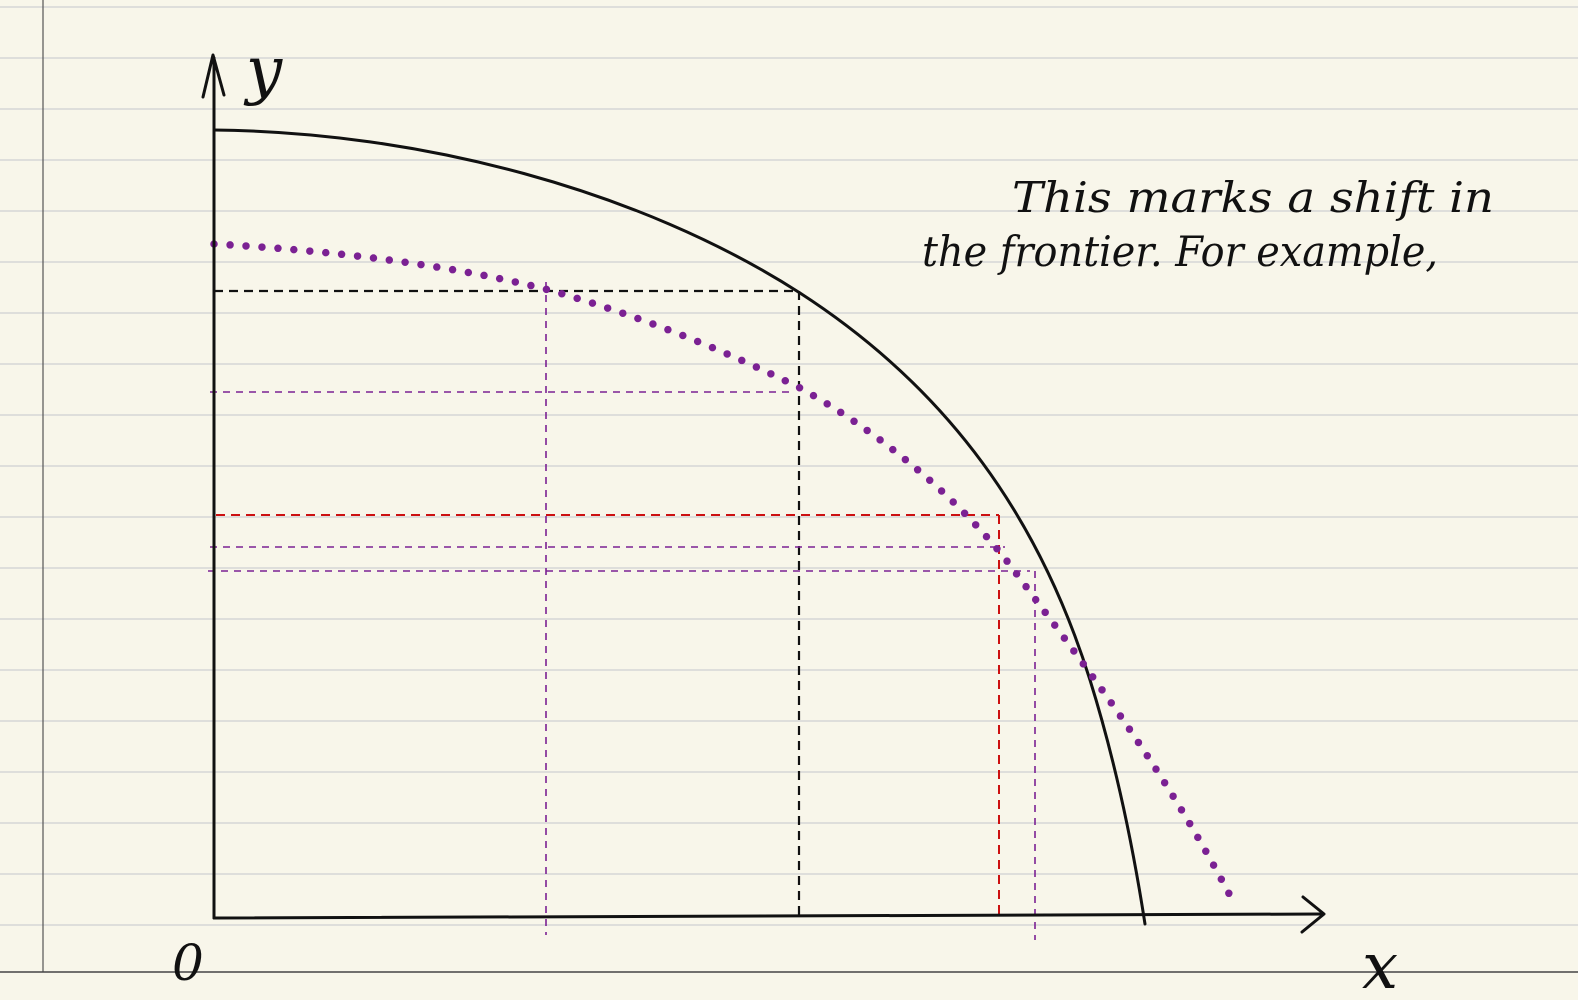 The width and height of the screenshot is (1578, 1000). What do you see at coordinates (1180, 251) in the screenshot?
I see `annotation-line-2: the frontier. For example,` at bounding box center [1180, 251].